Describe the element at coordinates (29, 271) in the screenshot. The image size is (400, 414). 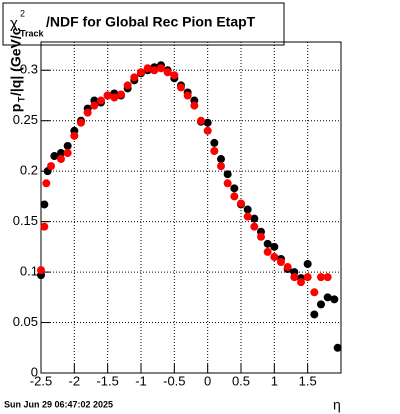
I see `y-tick-label: 0.1` at that location.